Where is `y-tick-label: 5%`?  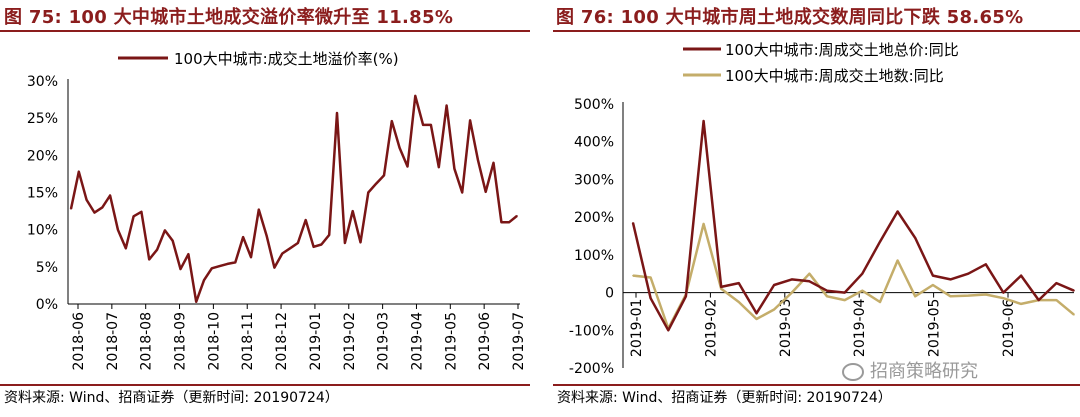 y-tick-label: 5% is located at coordinates (47, 268).